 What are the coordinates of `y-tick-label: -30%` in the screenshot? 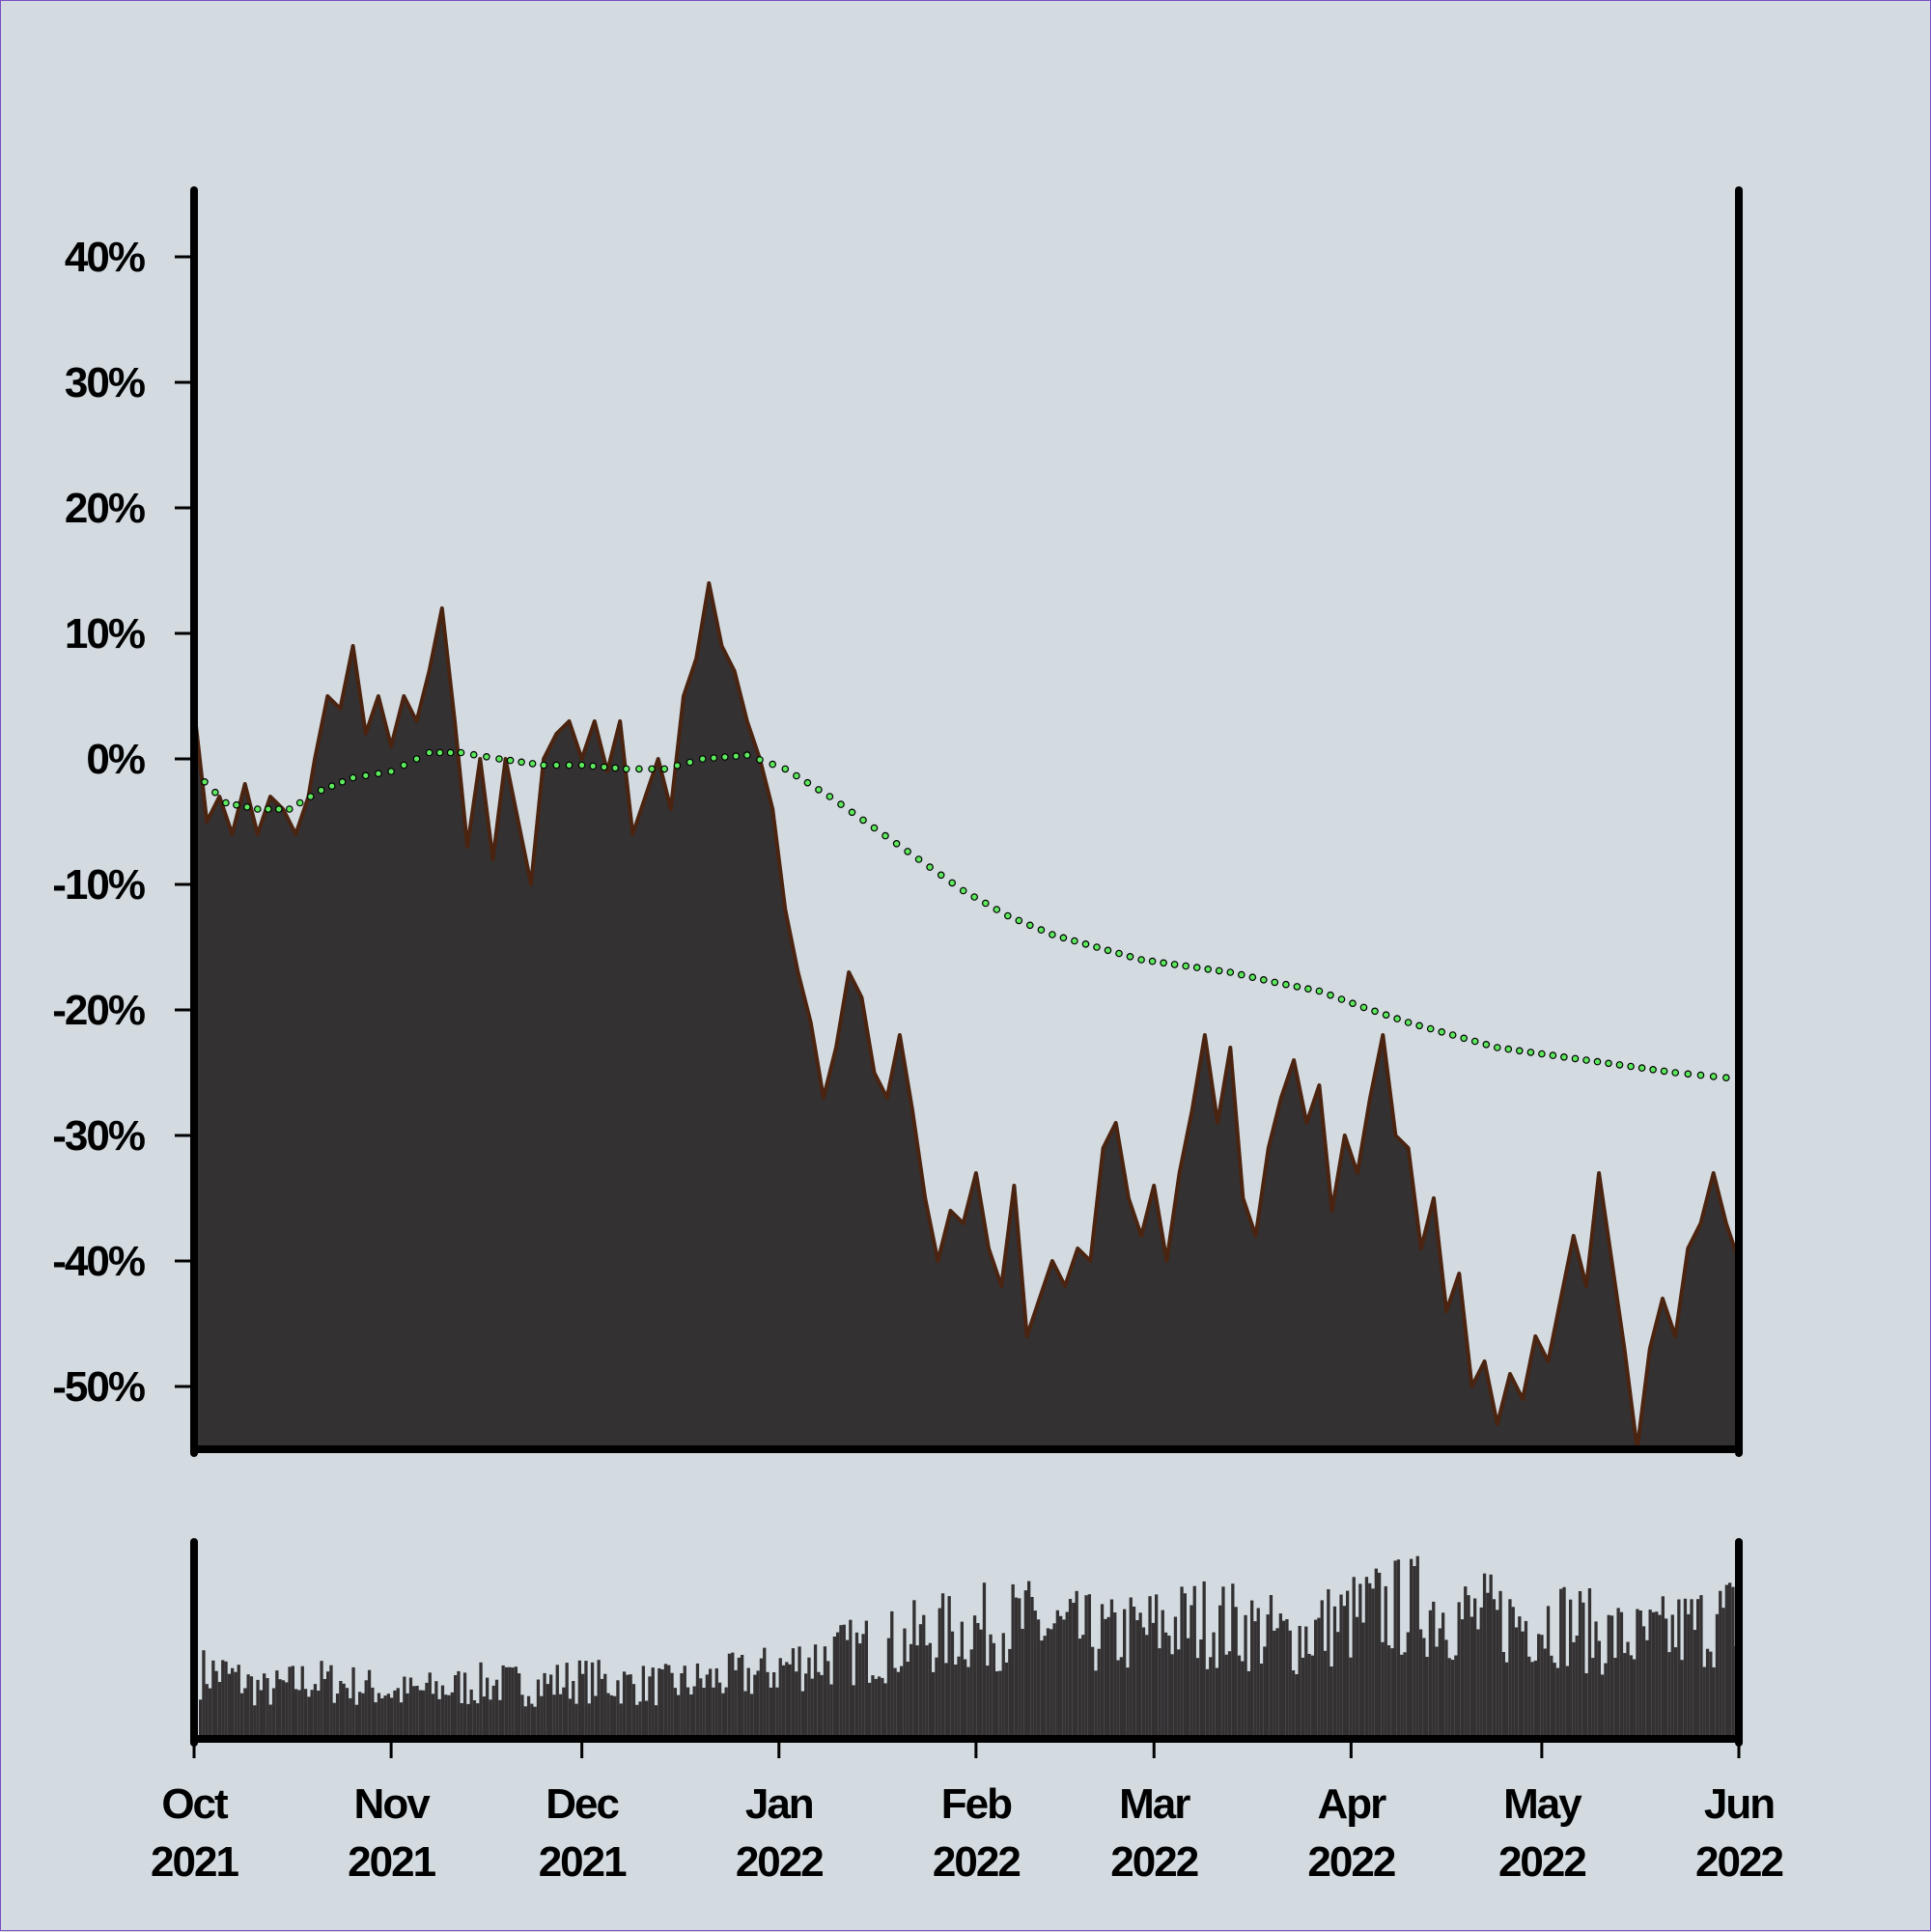 It's located at (98, 1136).